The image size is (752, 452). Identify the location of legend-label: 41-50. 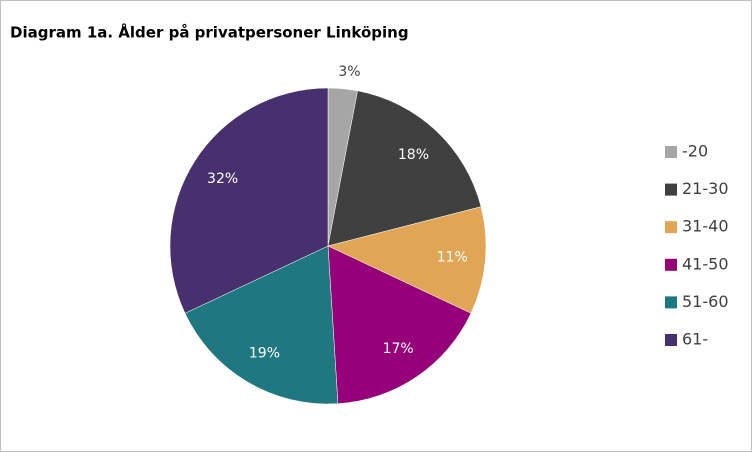
(705, 263).